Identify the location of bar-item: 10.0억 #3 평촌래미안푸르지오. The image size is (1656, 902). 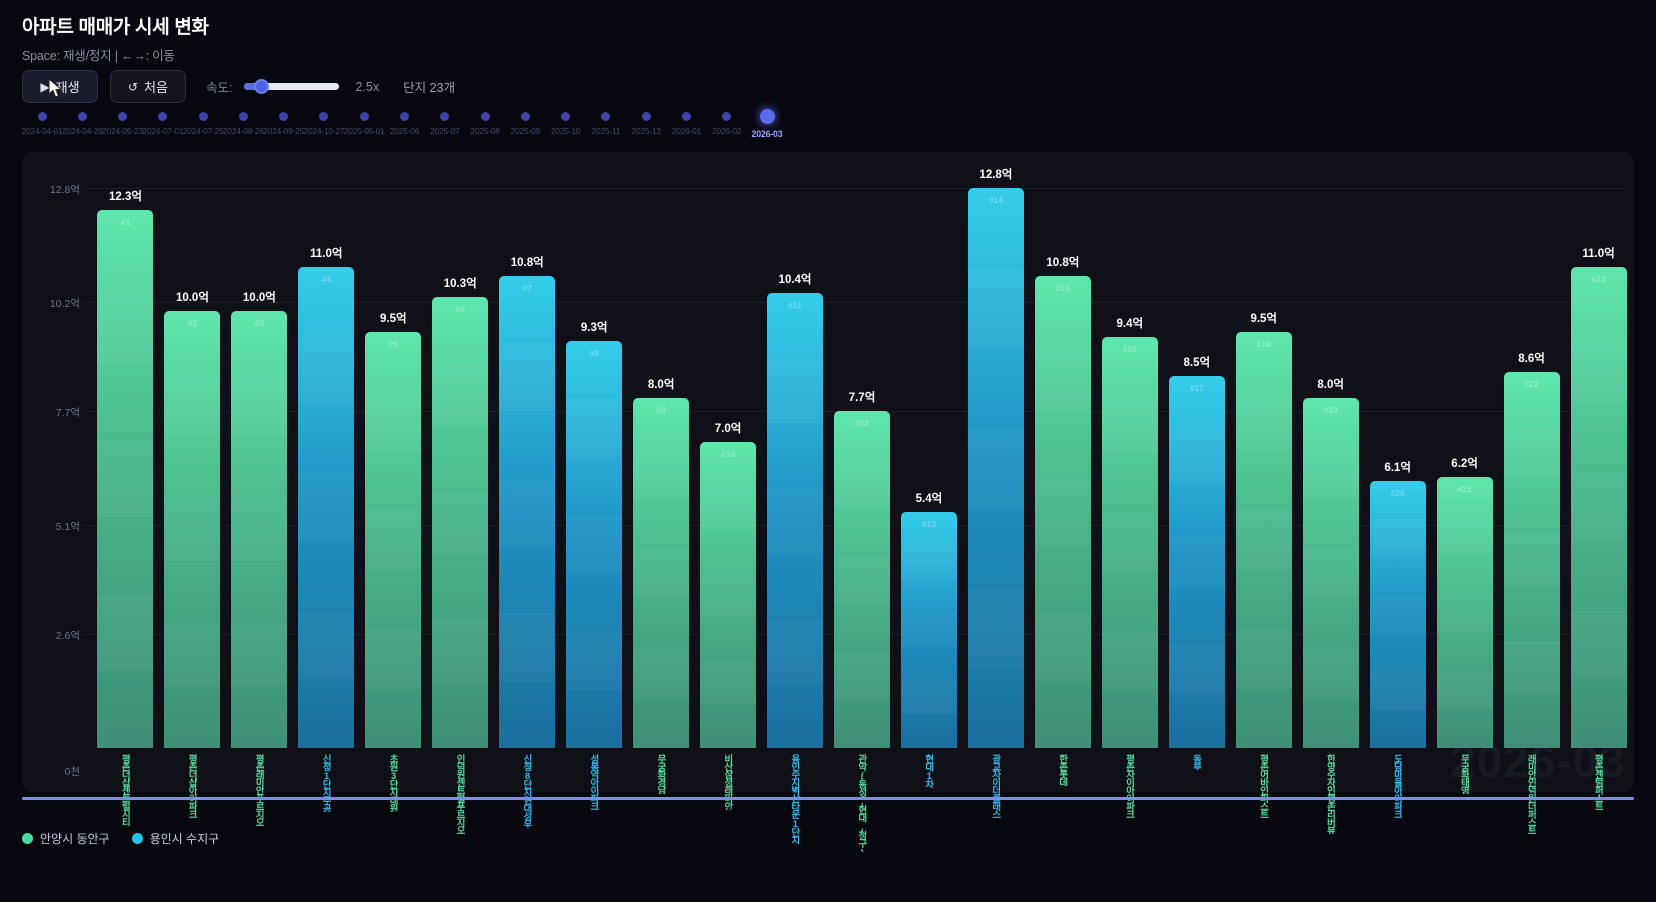
(259, 559).